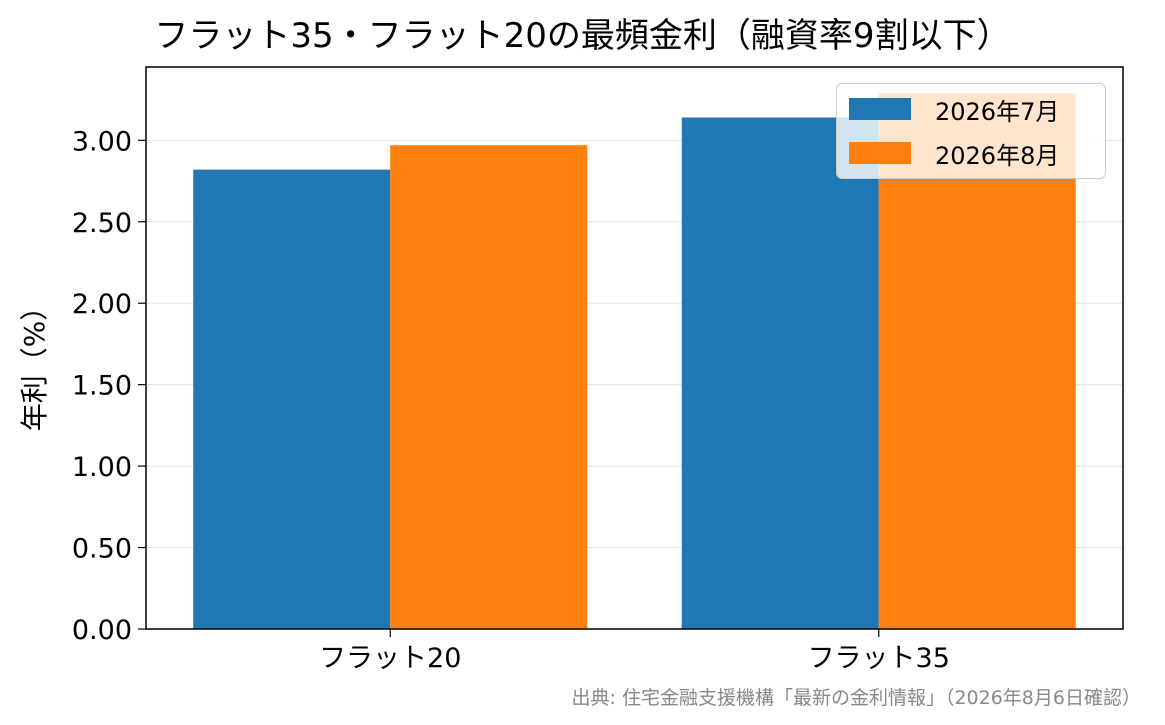 This screenshot has height=725, width=1165. I want to click on y-tick-label: 0.00, so click(102, 630).